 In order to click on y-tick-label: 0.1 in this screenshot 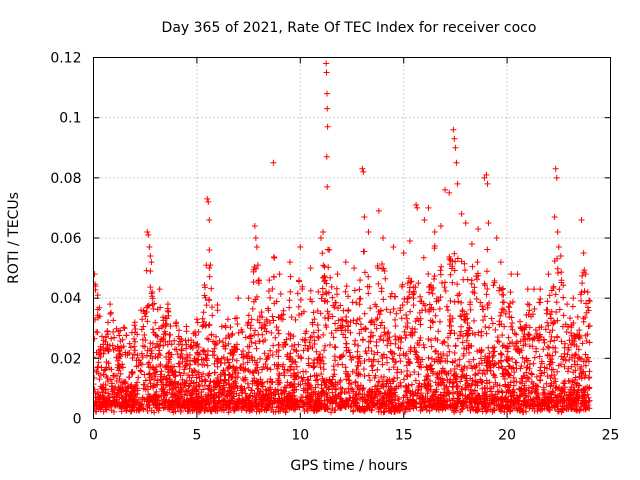, I will do `click(70, 119)`.